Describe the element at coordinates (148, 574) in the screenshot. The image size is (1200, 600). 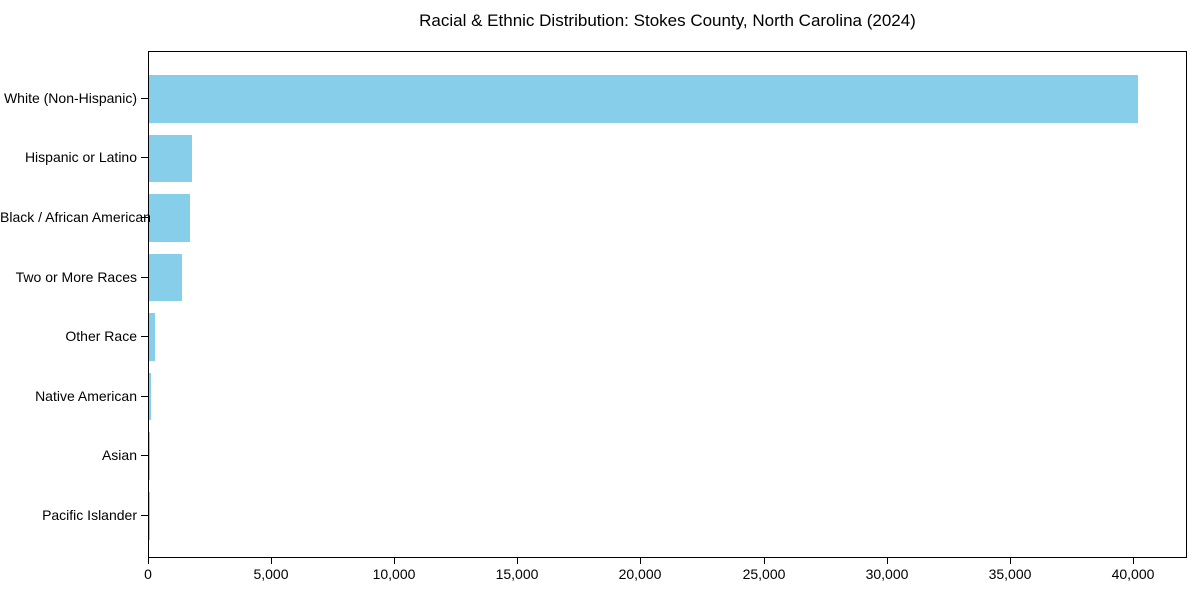
I see `x-tick-label: 0` at that location.